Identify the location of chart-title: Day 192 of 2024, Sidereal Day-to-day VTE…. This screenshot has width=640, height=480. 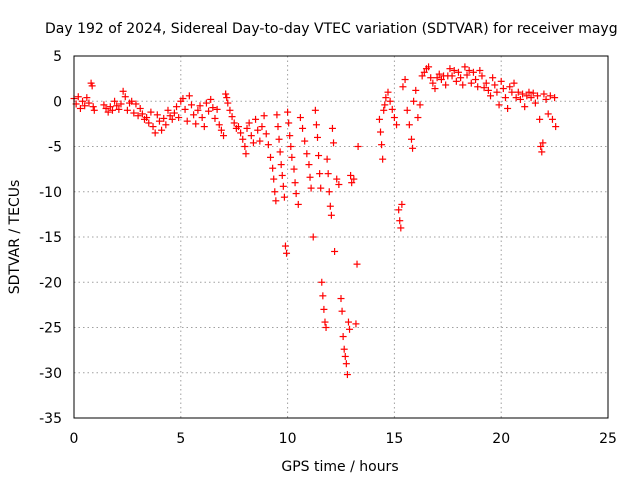
(331, 29).